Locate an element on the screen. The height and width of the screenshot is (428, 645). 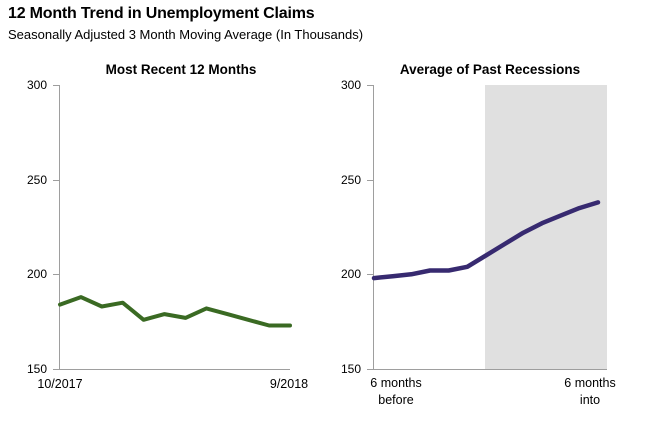
recession-average-trend-line is located at coordinates (486, 240).